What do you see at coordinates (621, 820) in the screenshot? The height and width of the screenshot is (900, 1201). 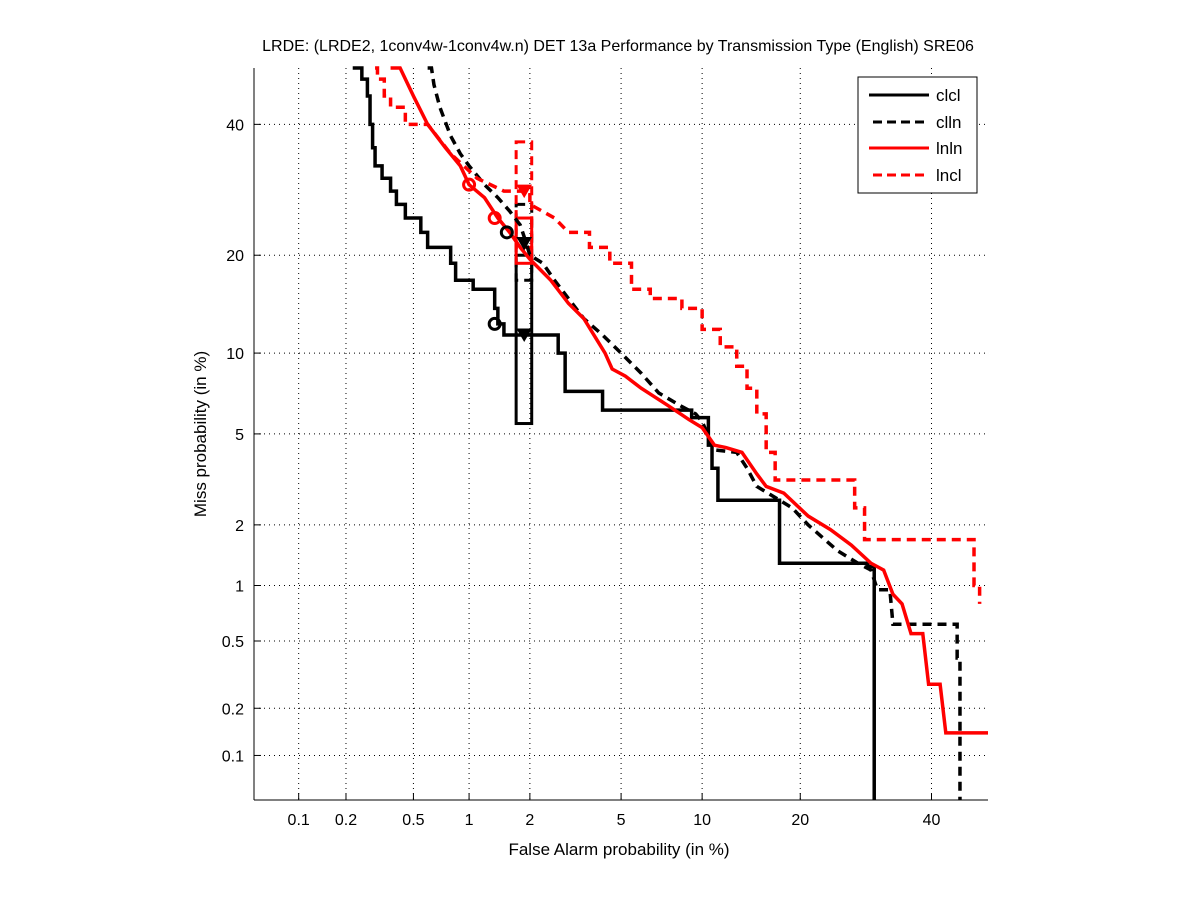 I see `x-tick-label: 5` at bounding box center [621, 820].